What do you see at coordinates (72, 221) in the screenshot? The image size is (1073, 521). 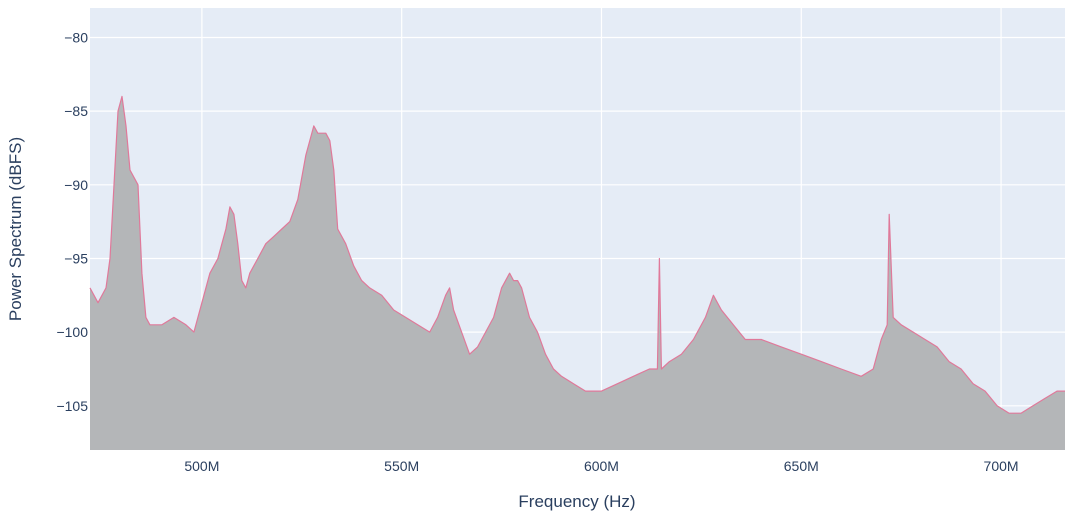 I see `y-axis-ticks: −80 −85 −90 −95 −100 −105` at bounding box center [72, 221].